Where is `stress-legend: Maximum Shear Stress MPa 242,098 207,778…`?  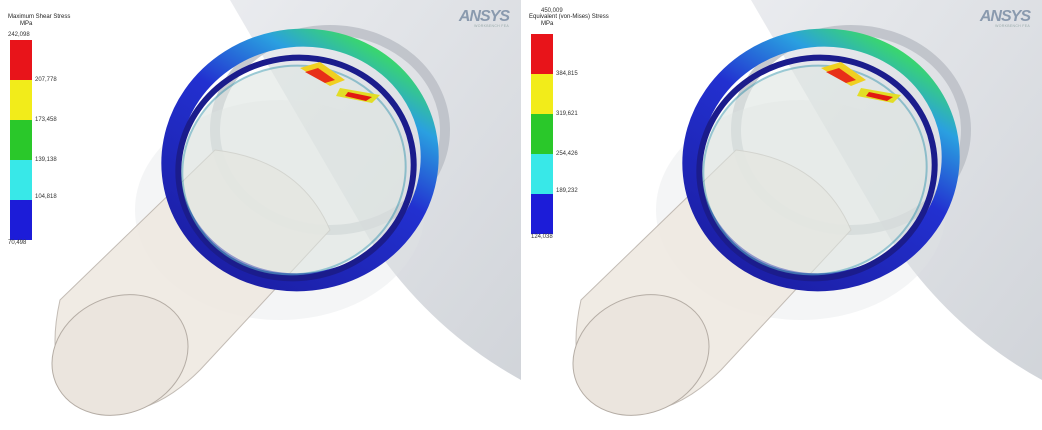
stress-legend: Maximum Shear Stress MPa 242,098 207,778… is located at coordinates (63, 134).